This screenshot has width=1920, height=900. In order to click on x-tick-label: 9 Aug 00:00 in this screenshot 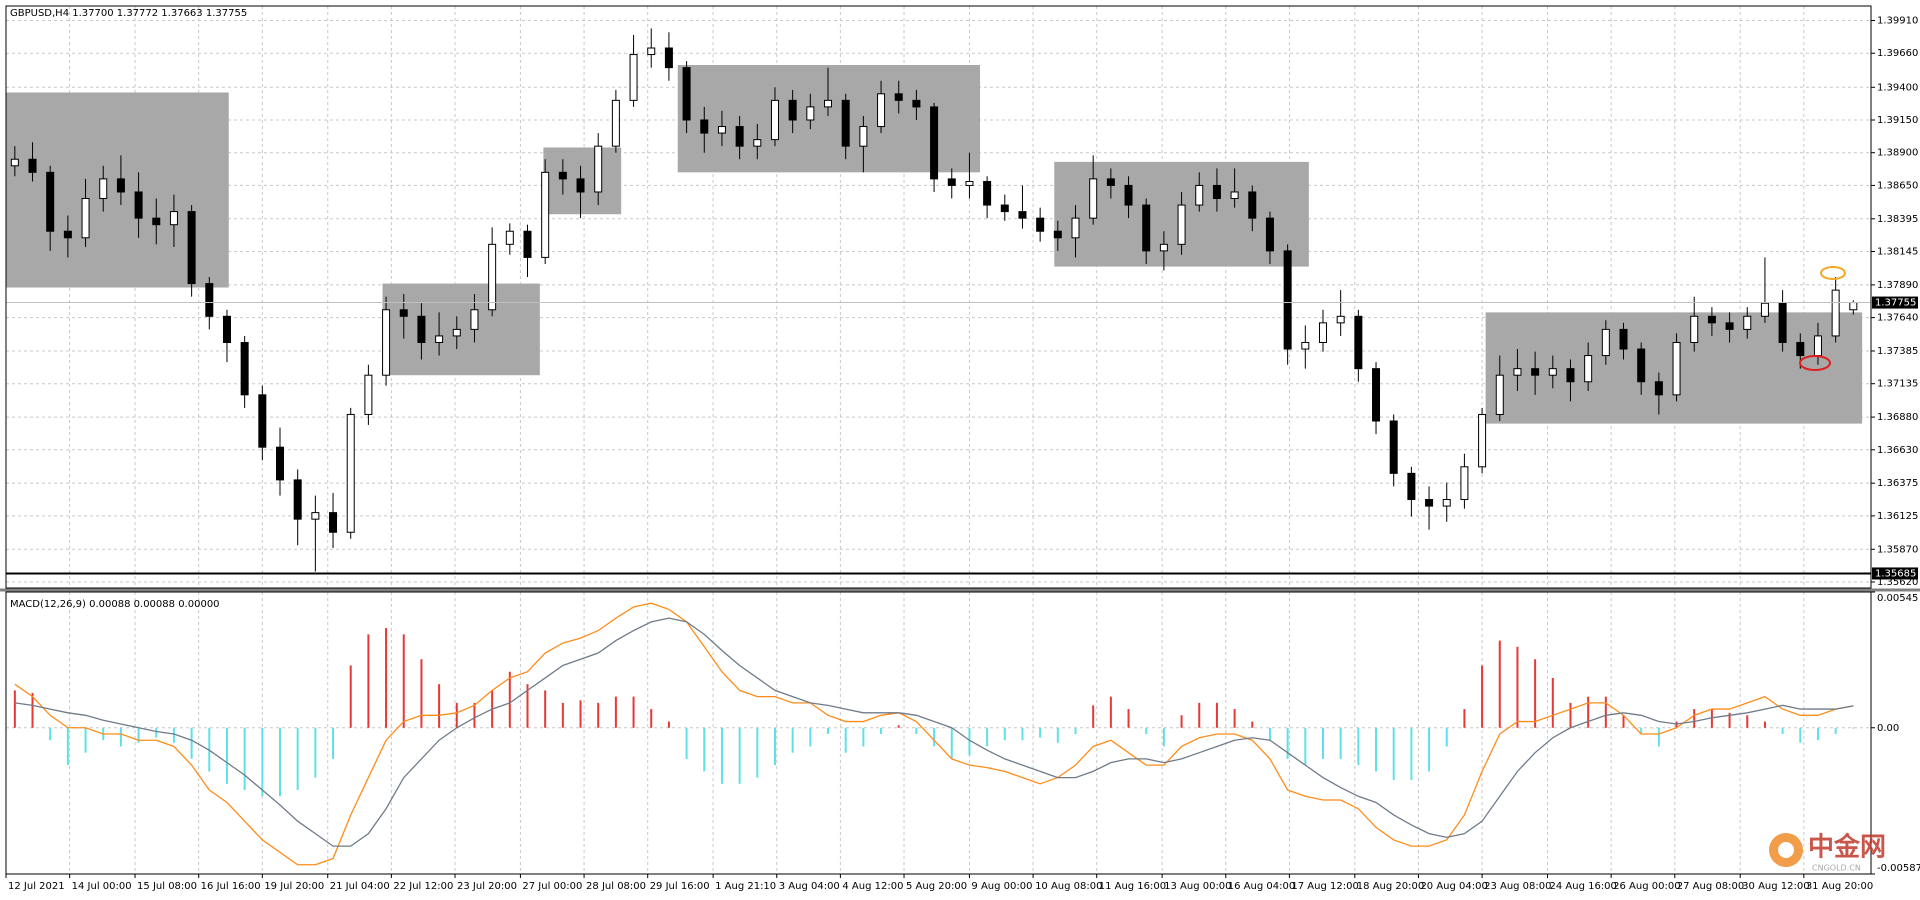, I will do `click(1001, 886)`.